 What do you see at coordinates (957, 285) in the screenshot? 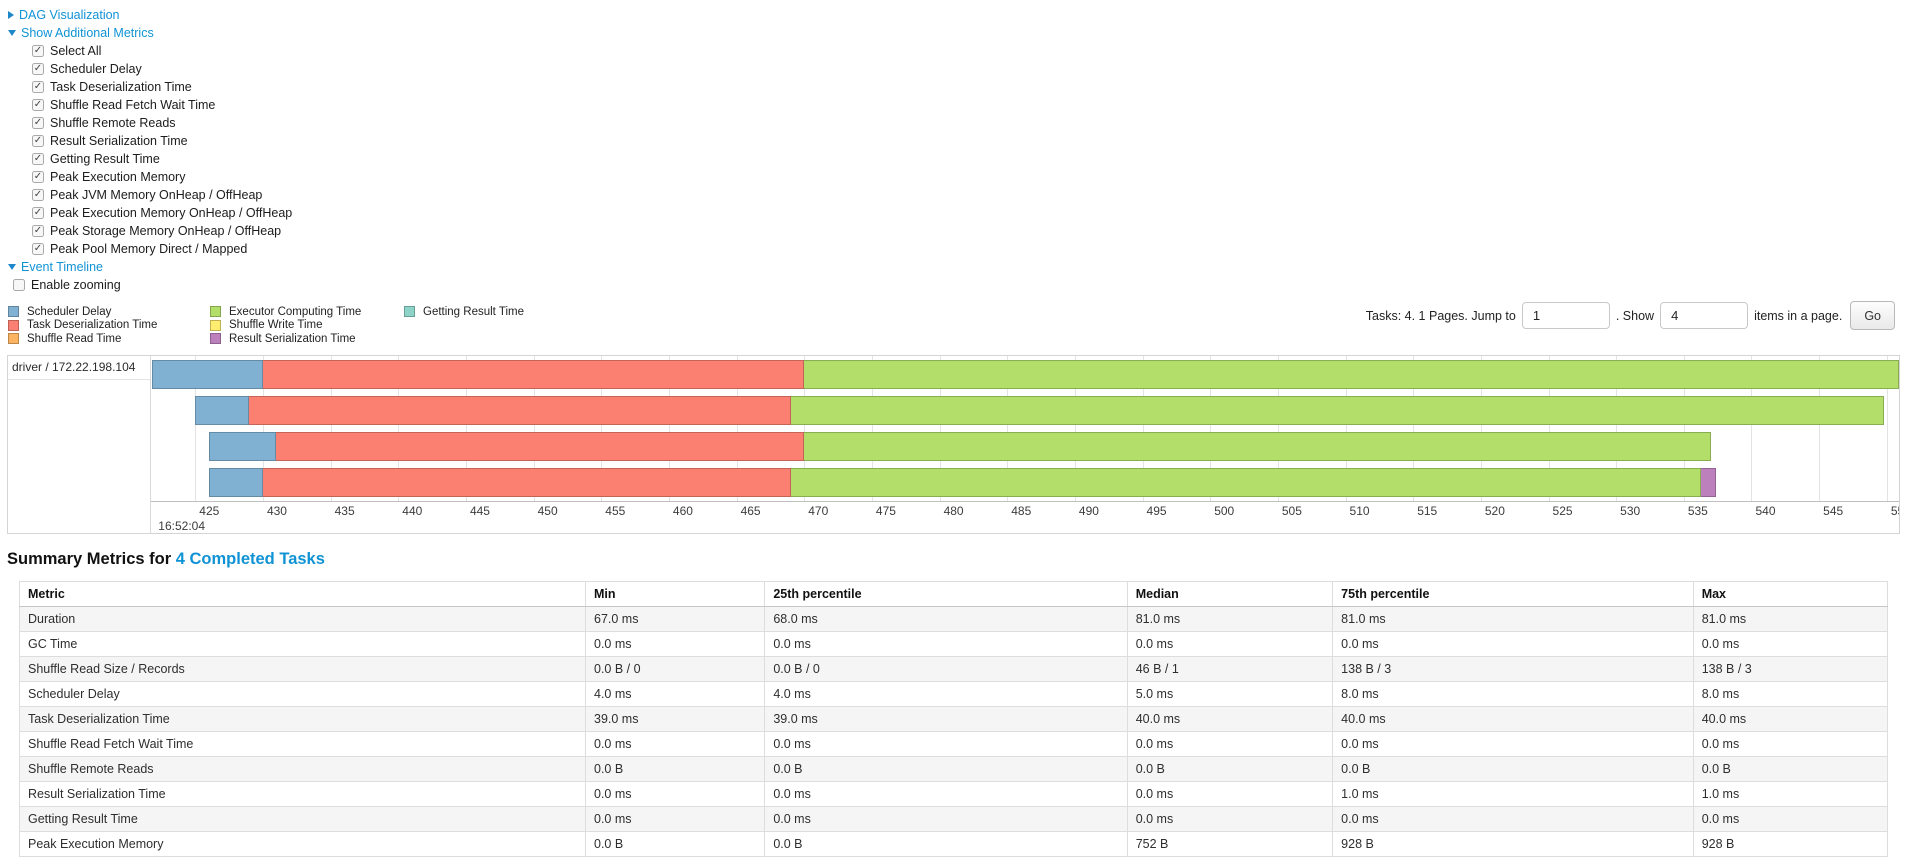
I see `enable-zooming-row: Enable zooming` at bounding box center [957, 285].